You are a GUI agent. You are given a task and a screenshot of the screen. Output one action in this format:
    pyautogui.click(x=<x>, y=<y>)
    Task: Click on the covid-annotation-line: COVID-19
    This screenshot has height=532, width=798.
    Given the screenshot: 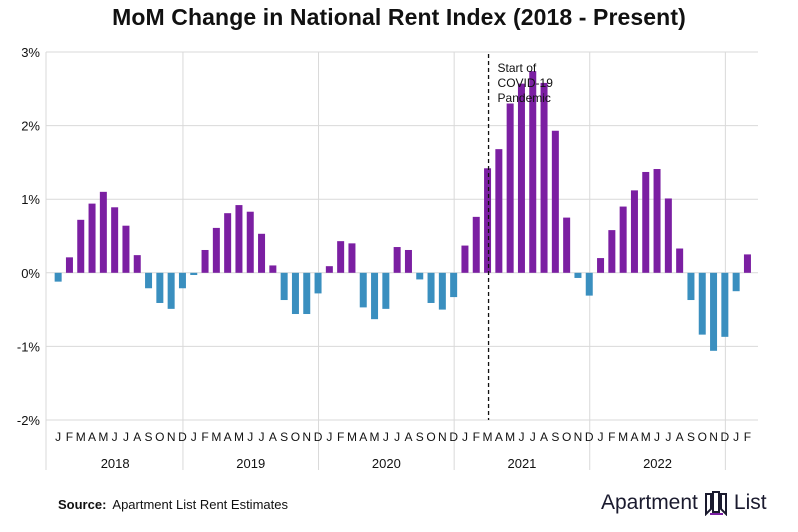 What is the action you would take?
    pyautogui.click(x=526, y=83)
    